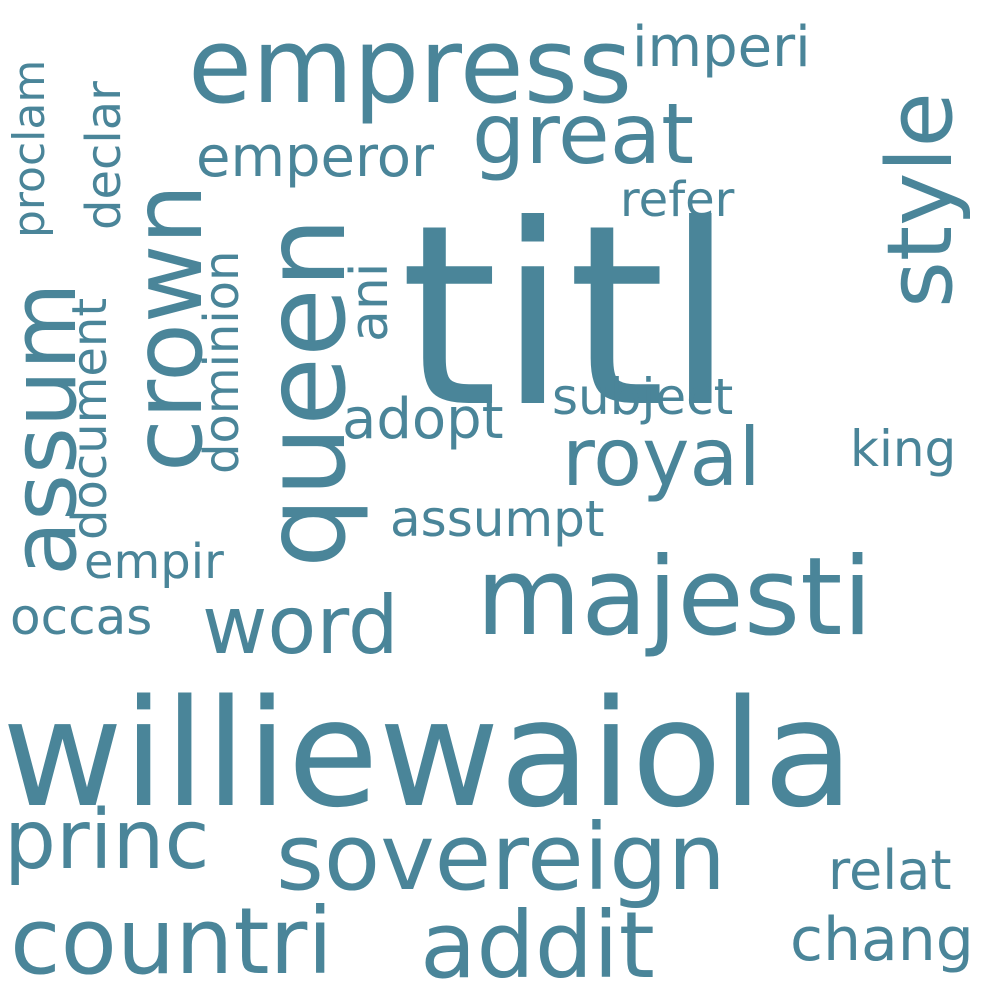 The height and width of the screenshot is (1000, 1000). Describe the element at coordinates (104, 155) in the screenshot. I see `word-declar: declar` at that location.